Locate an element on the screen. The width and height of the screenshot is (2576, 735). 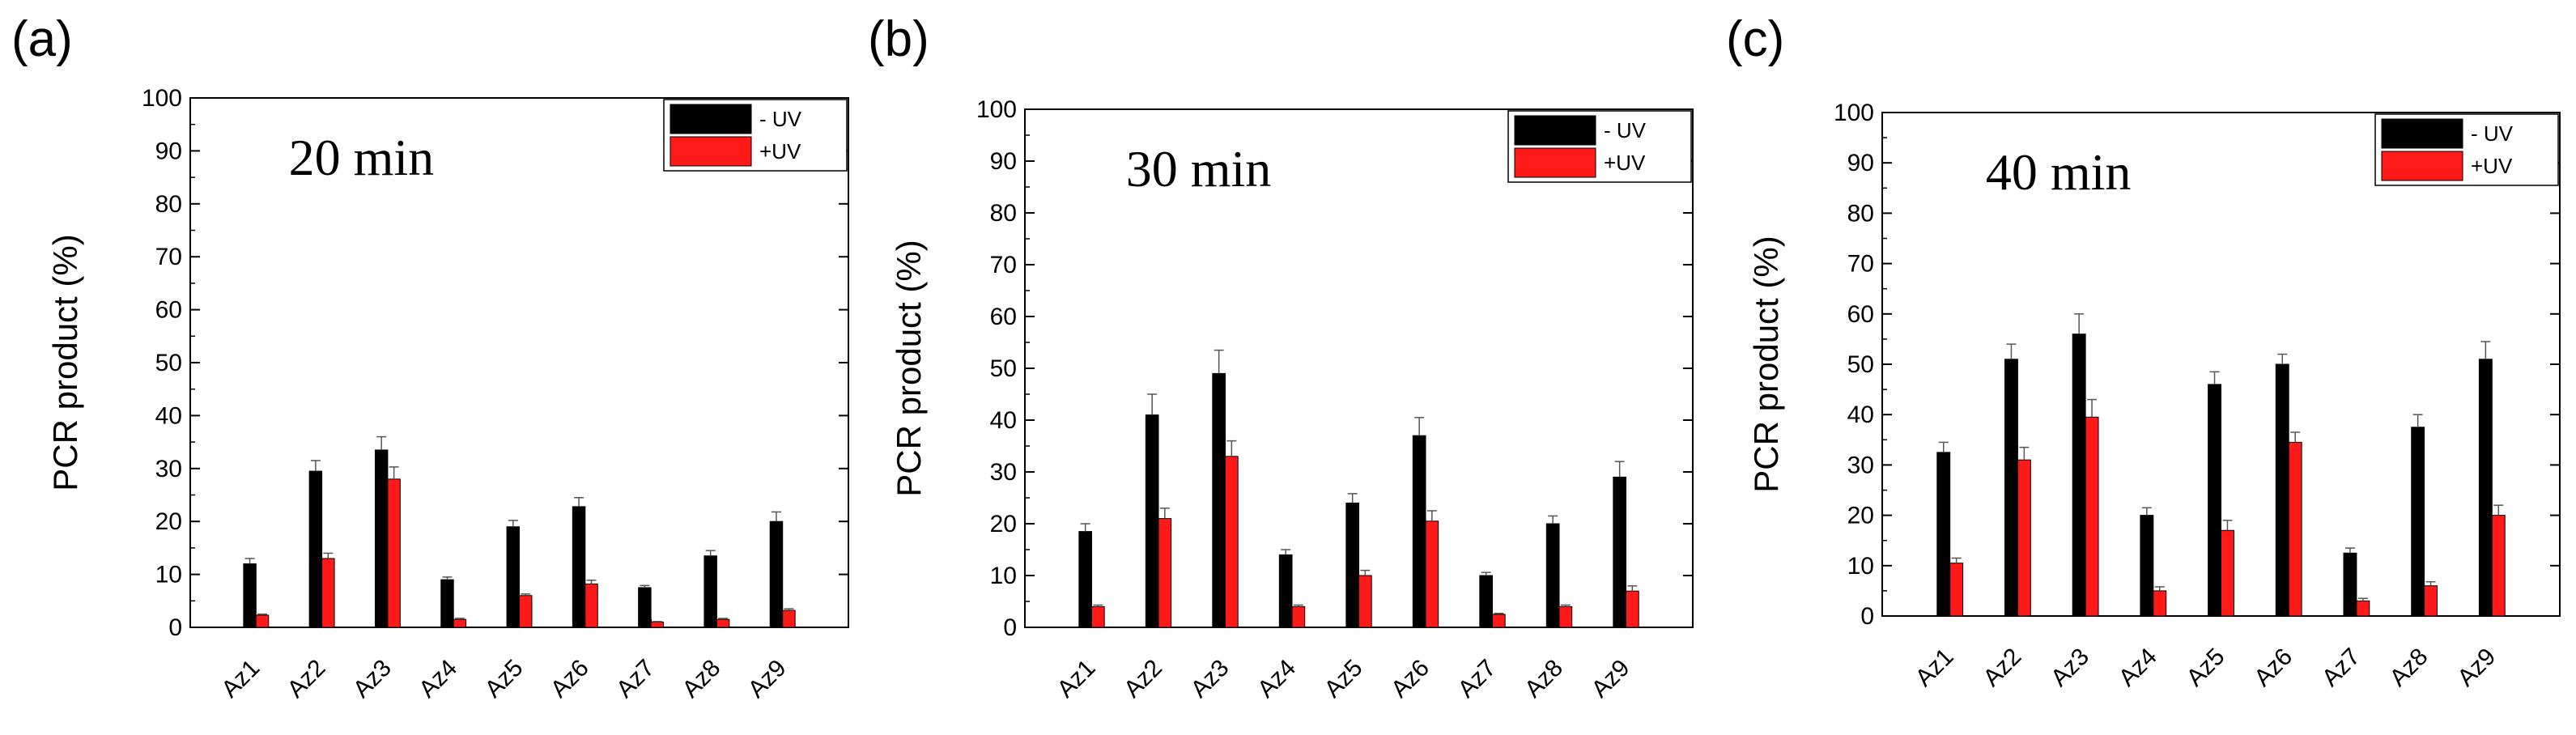
chart-title: 30 min is located at coordinates (1199, 169).